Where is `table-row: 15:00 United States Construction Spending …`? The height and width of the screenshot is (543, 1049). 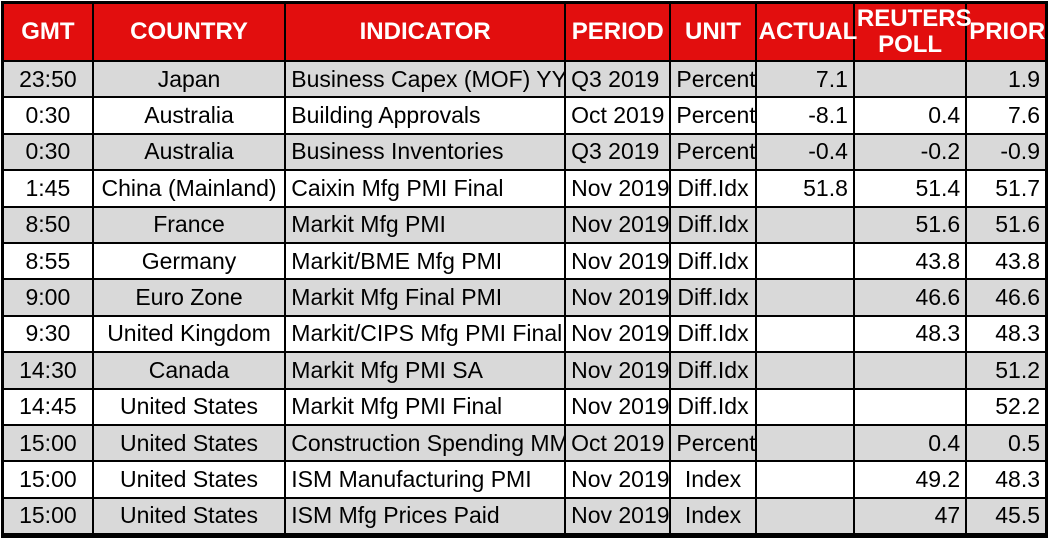 table-row: 15:00 United States Construction Spending … is located at coordinates (524, 443).